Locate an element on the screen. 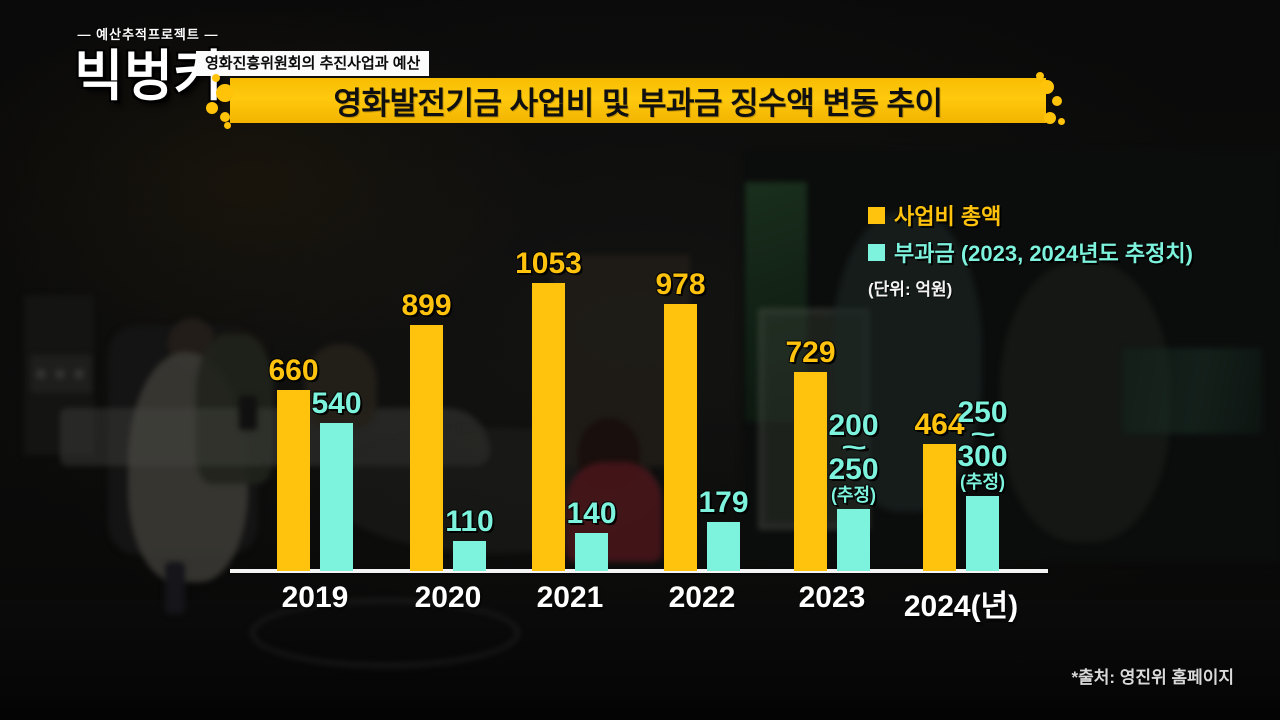 This screenshot has height=720, width=1280. year-label-2021: 2021 is located at coordinates (570, 597).